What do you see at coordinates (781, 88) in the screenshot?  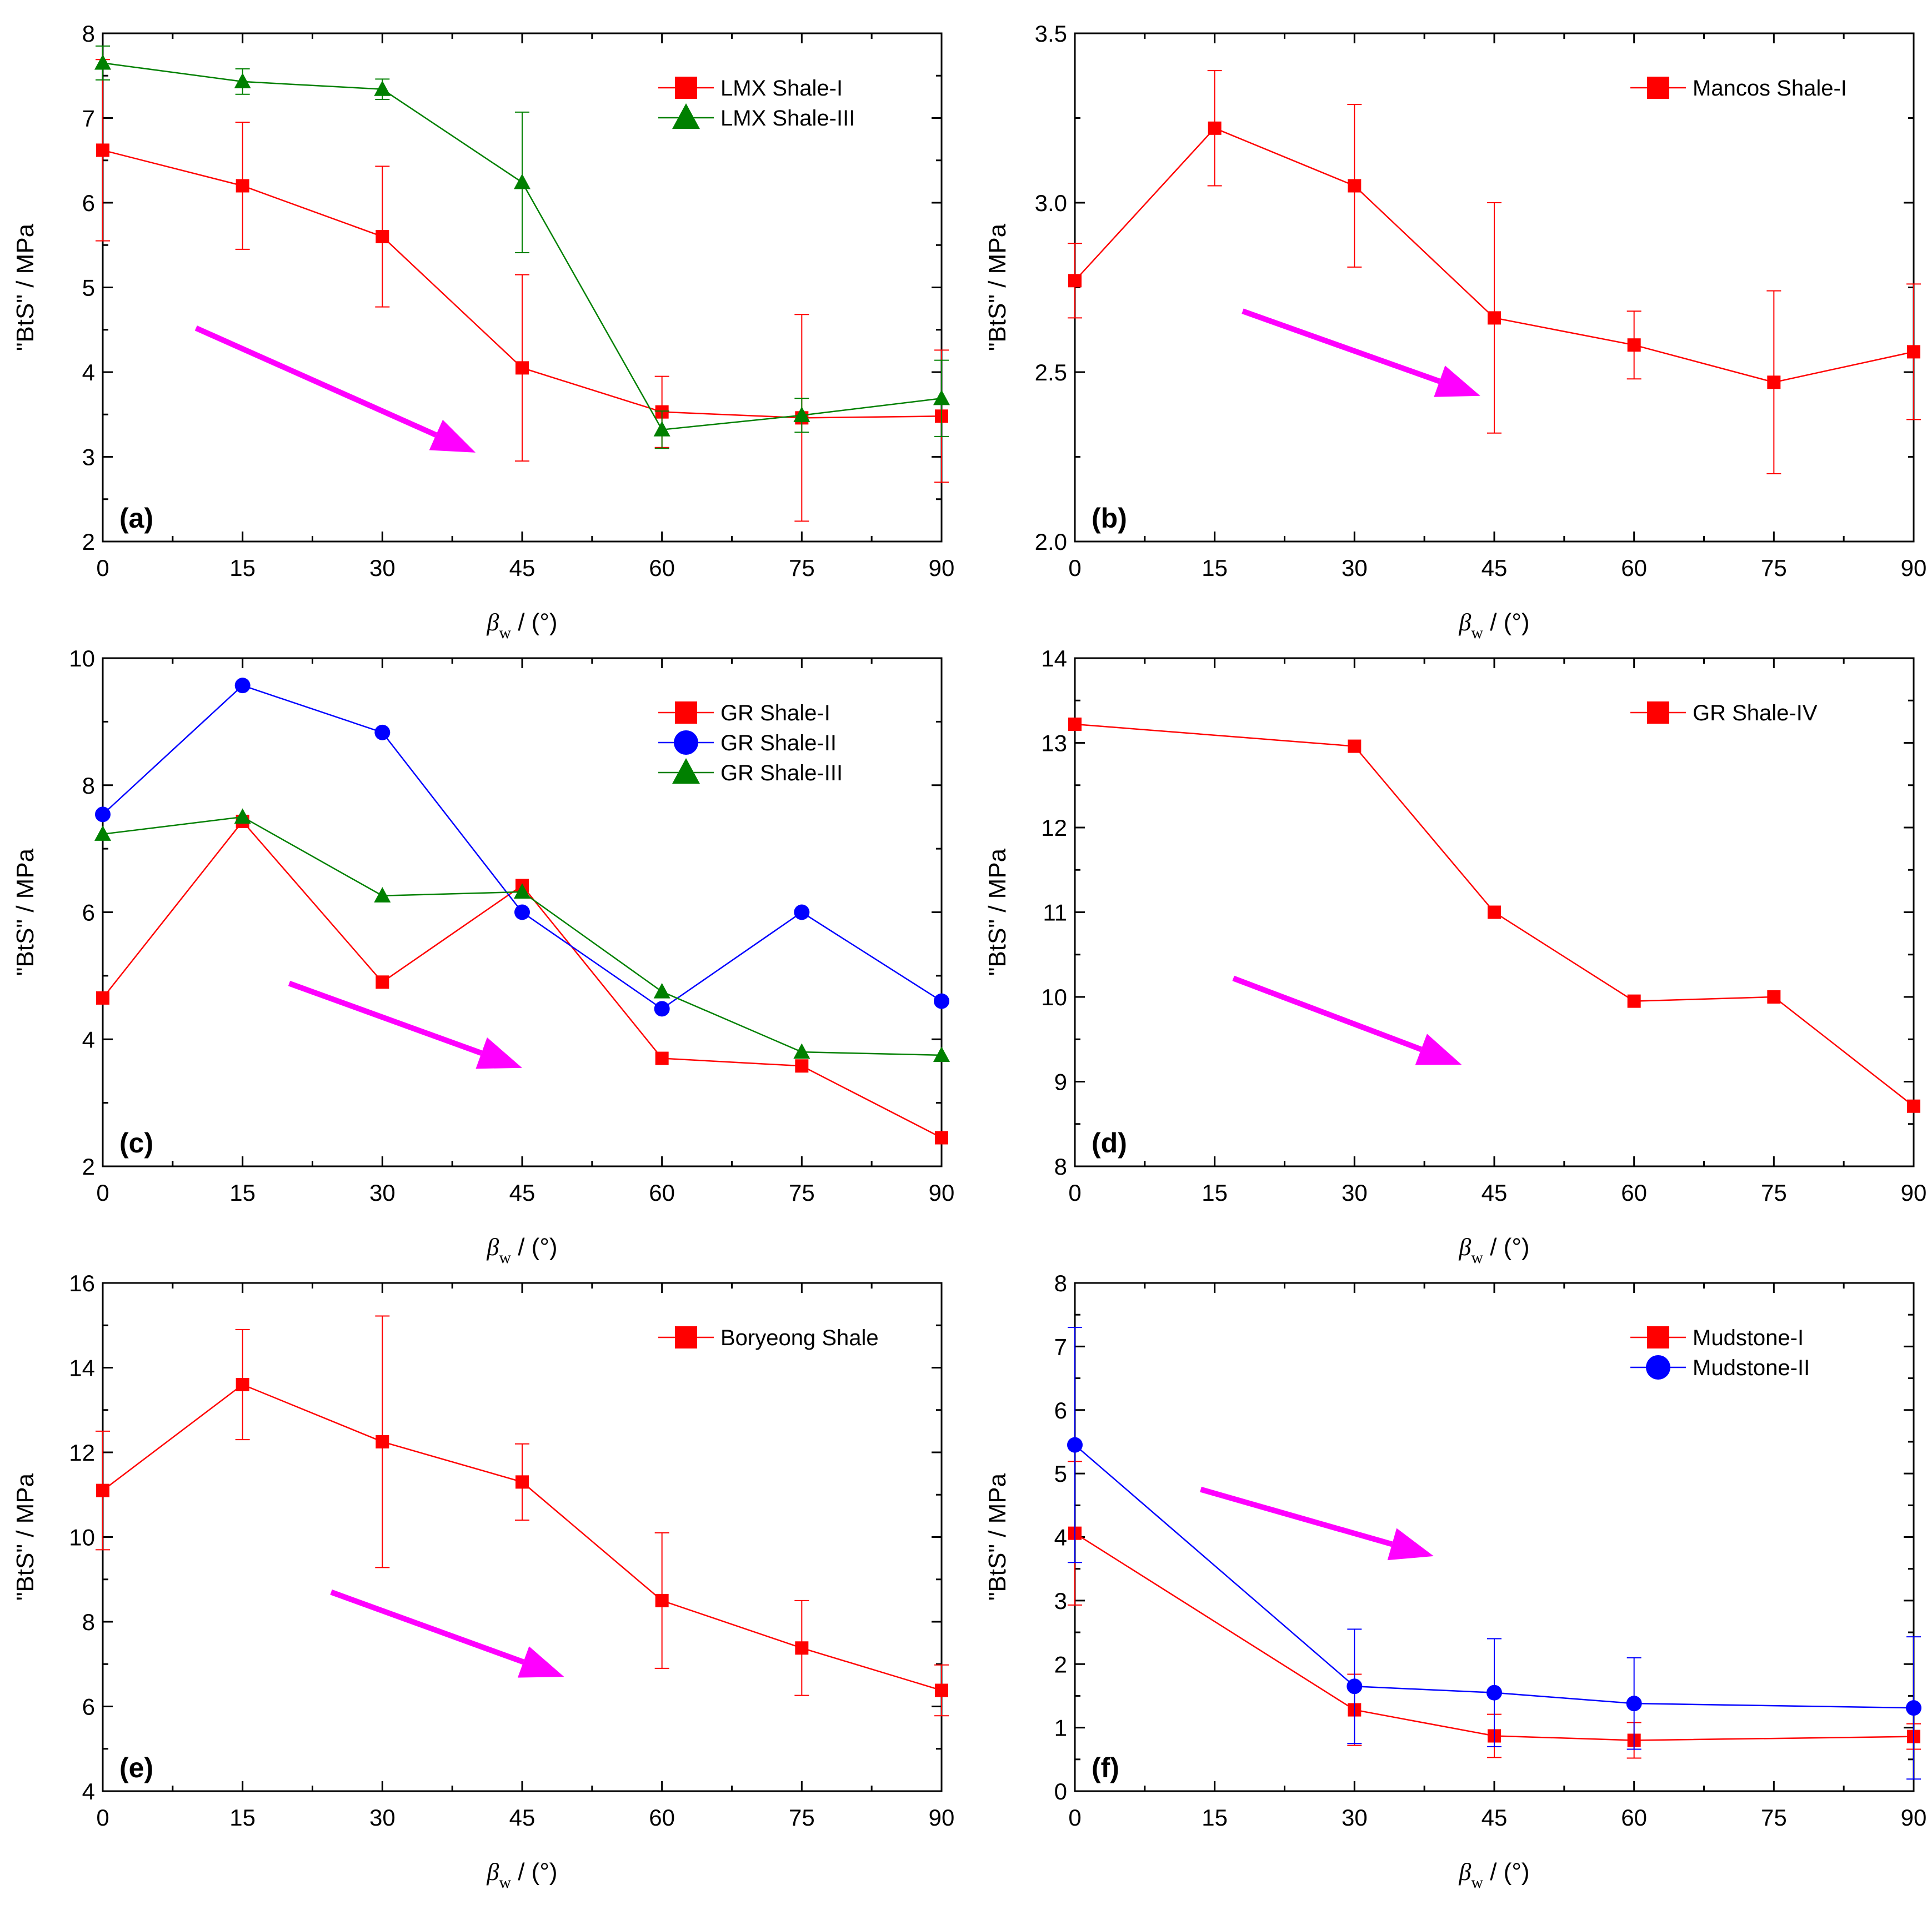 I see `legend-label: LMX Shale-I` at bounding box center [781, 88].